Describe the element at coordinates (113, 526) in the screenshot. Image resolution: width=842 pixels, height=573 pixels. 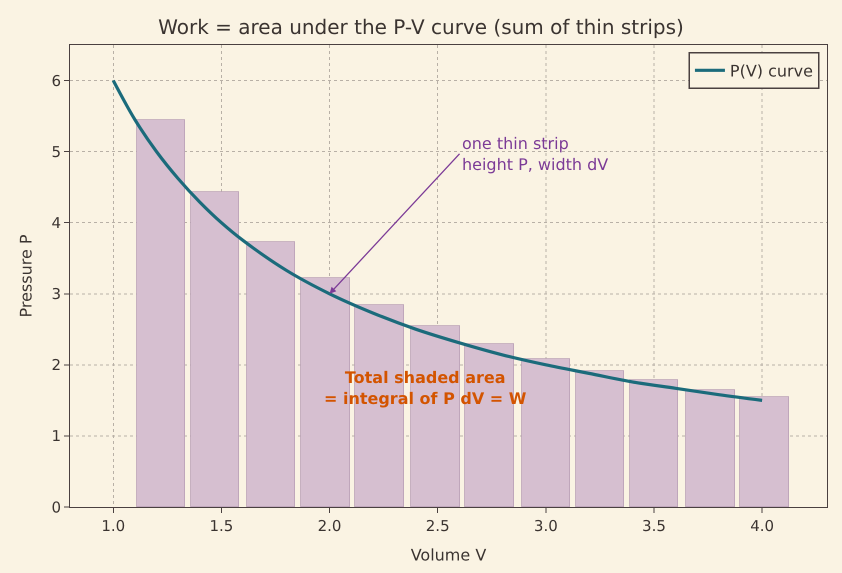
I see `x-tick-label: 1.0` at that location.